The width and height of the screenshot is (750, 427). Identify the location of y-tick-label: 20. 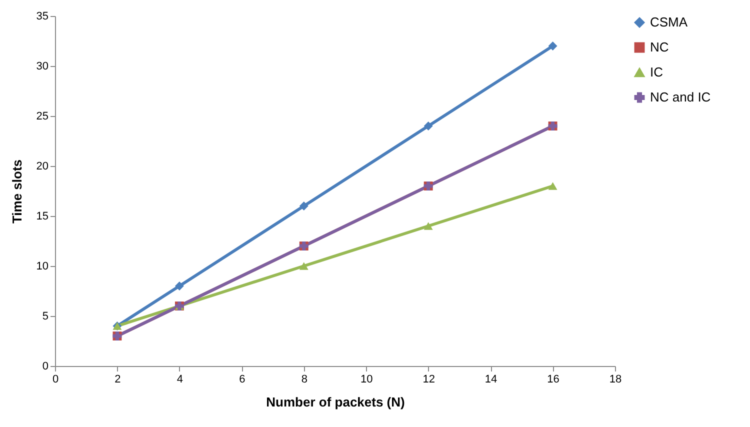
(42, 166).